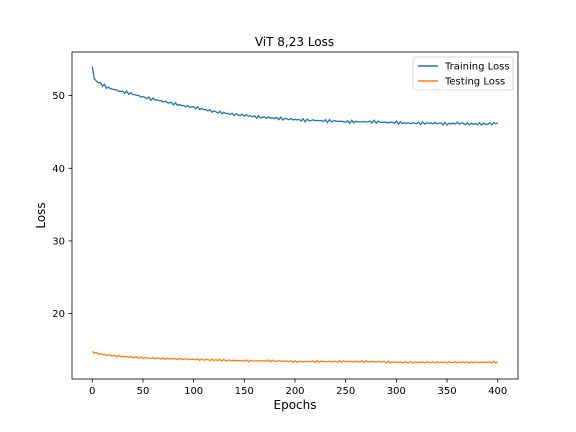 This screenshot has width=576, height=432. Describe the element at coordinates (474, 82) in the screenshot. I see `legend-label: Testing Loss` at that location.